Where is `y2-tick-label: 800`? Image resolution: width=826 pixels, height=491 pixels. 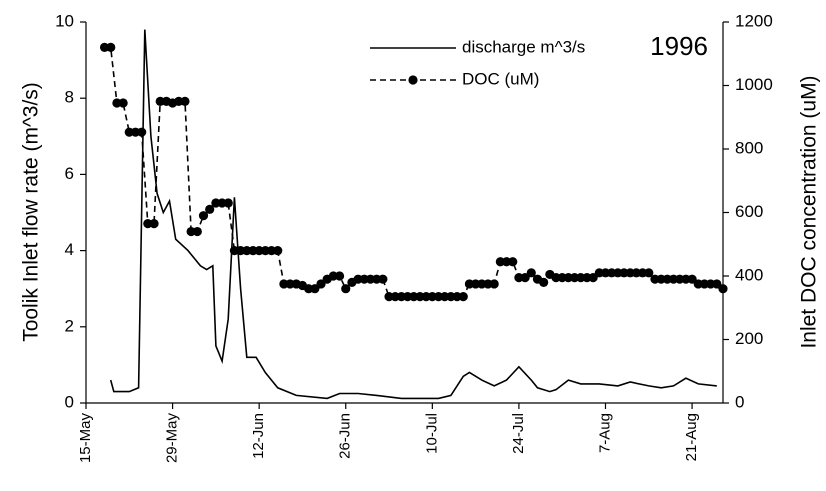 y2-tick-label: 800 is located at coordinates (749, 147).